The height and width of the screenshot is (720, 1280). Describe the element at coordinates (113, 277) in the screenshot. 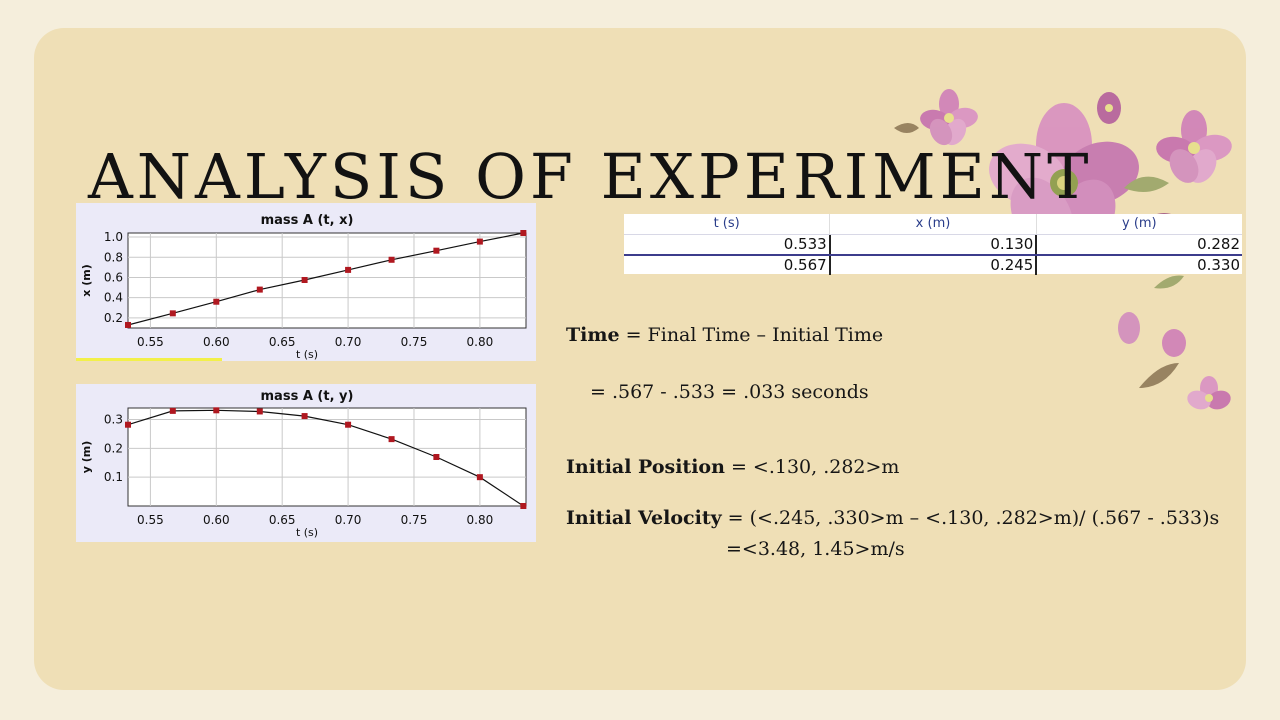

I see `y-tick-label: 0.6` at that location.